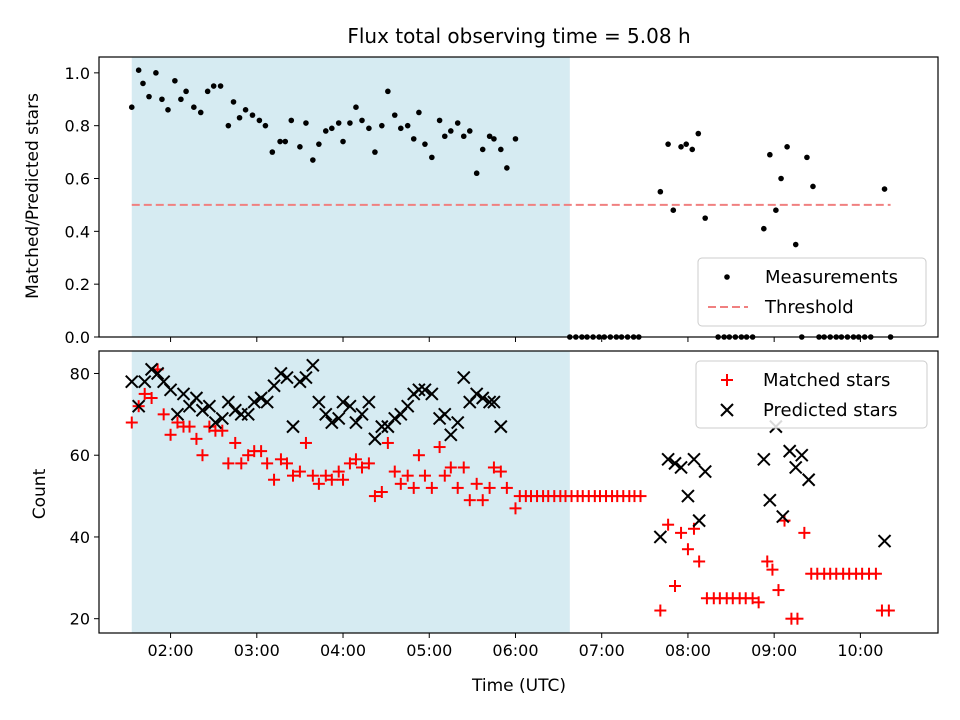 Image resolution: width=960 pixels, height=720 pixels. I want to click on bottom-x-tick-label-8: 10:00, so click(860, 650).